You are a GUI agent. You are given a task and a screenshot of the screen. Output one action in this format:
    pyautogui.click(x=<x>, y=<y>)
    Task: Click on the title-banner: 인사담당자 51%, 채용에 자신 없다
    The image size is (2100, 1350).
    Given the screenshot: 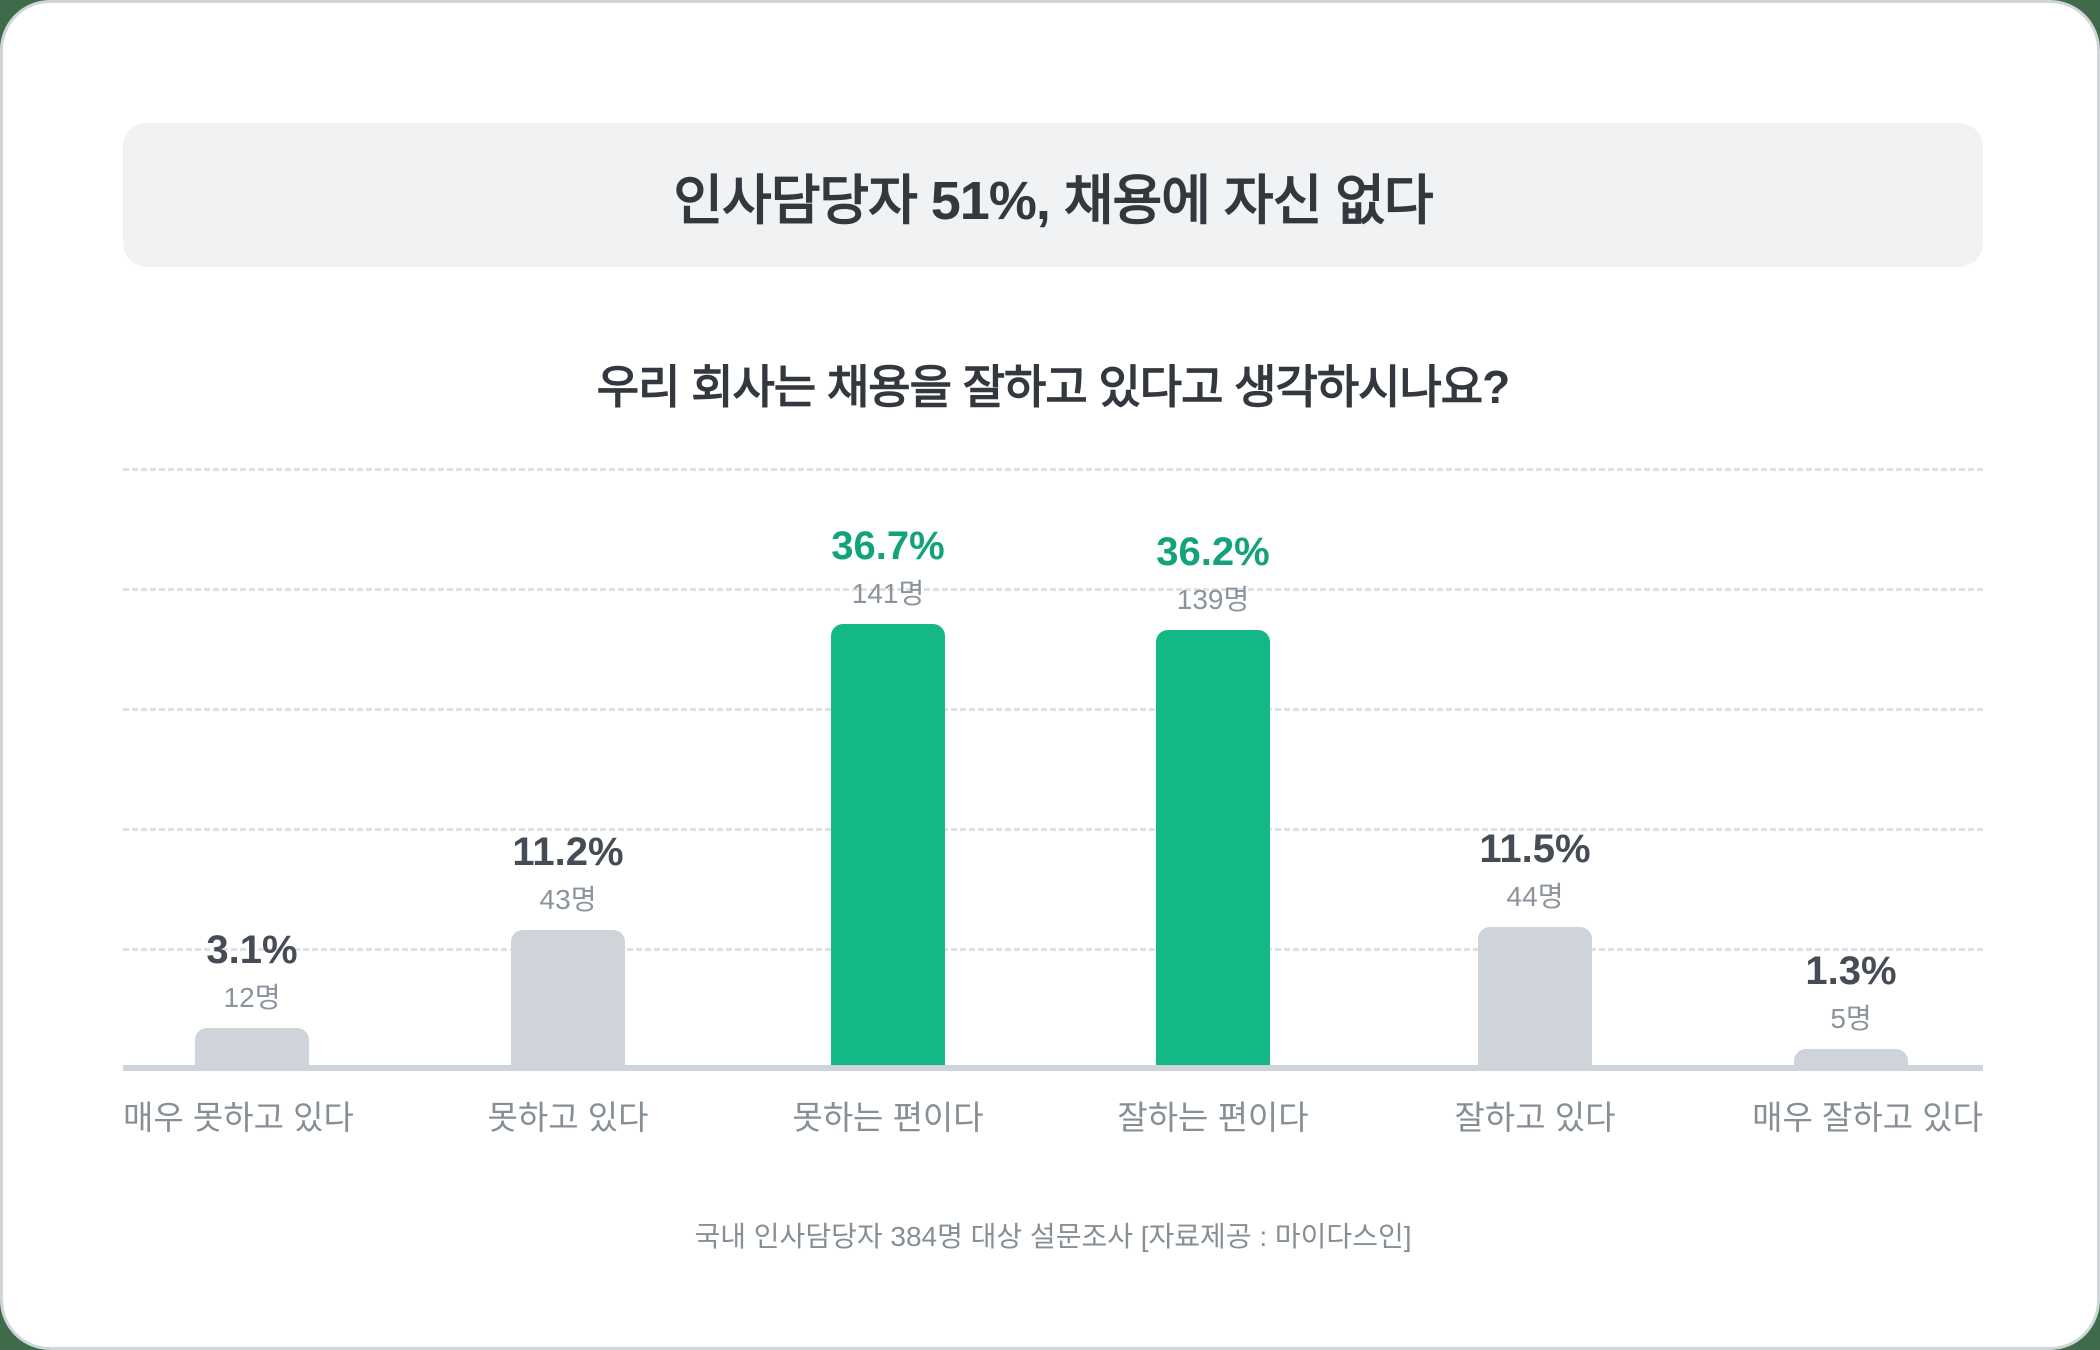 What is the action you would take?
    pyautogui.click(x=1053, y=195)
    